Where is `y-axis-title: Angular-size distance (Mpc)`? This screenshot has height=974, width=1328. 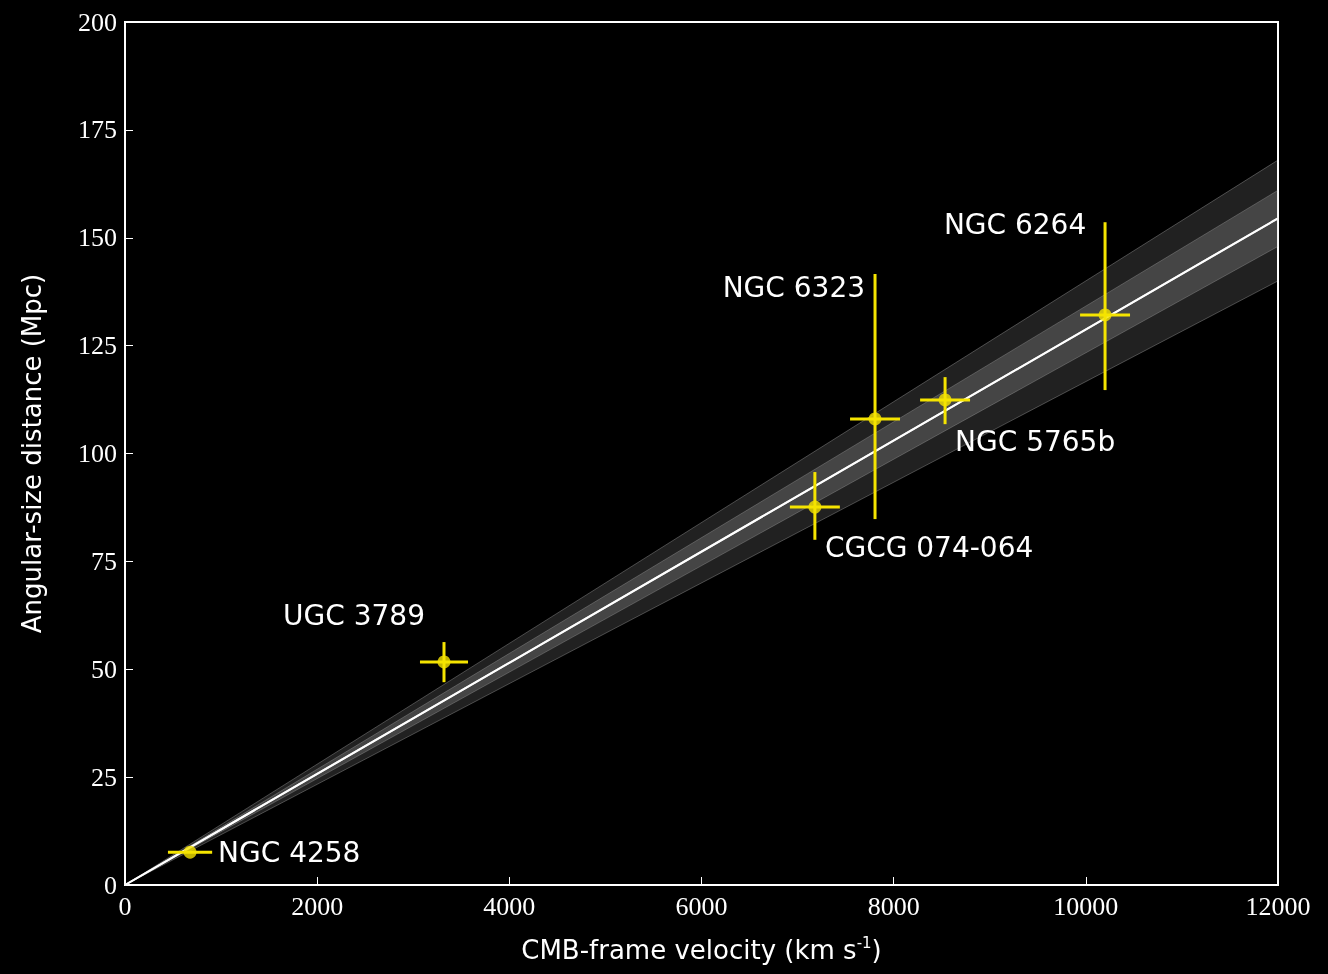 y-axis-title: Angular-size distance (Mpc) is located at coordinates (32, 453).